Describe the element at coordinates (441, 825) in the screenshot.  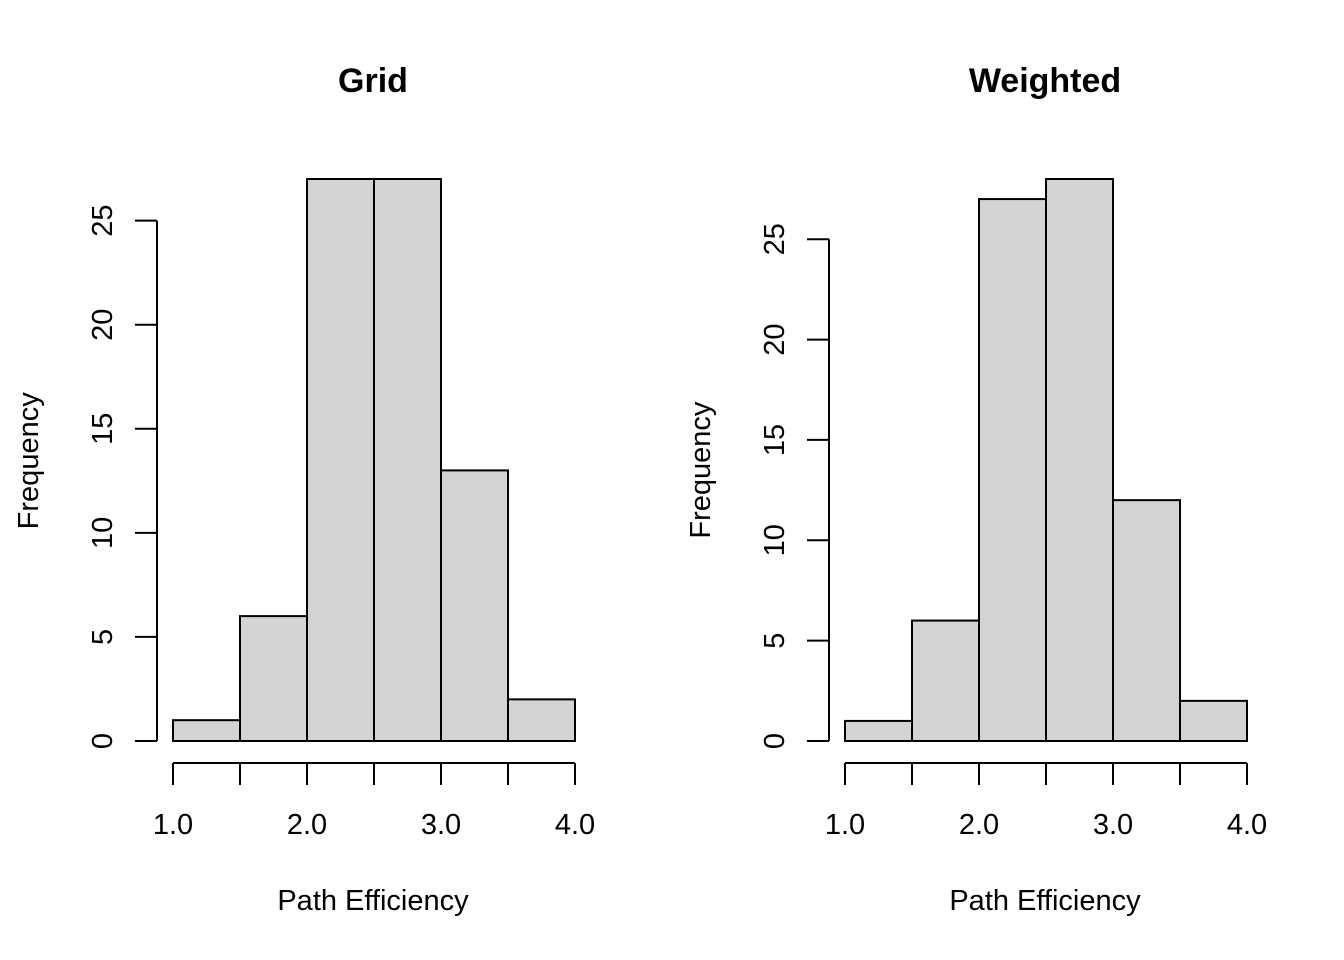
I see `chart-0-x-tick-label-4: 3.0` at that location.